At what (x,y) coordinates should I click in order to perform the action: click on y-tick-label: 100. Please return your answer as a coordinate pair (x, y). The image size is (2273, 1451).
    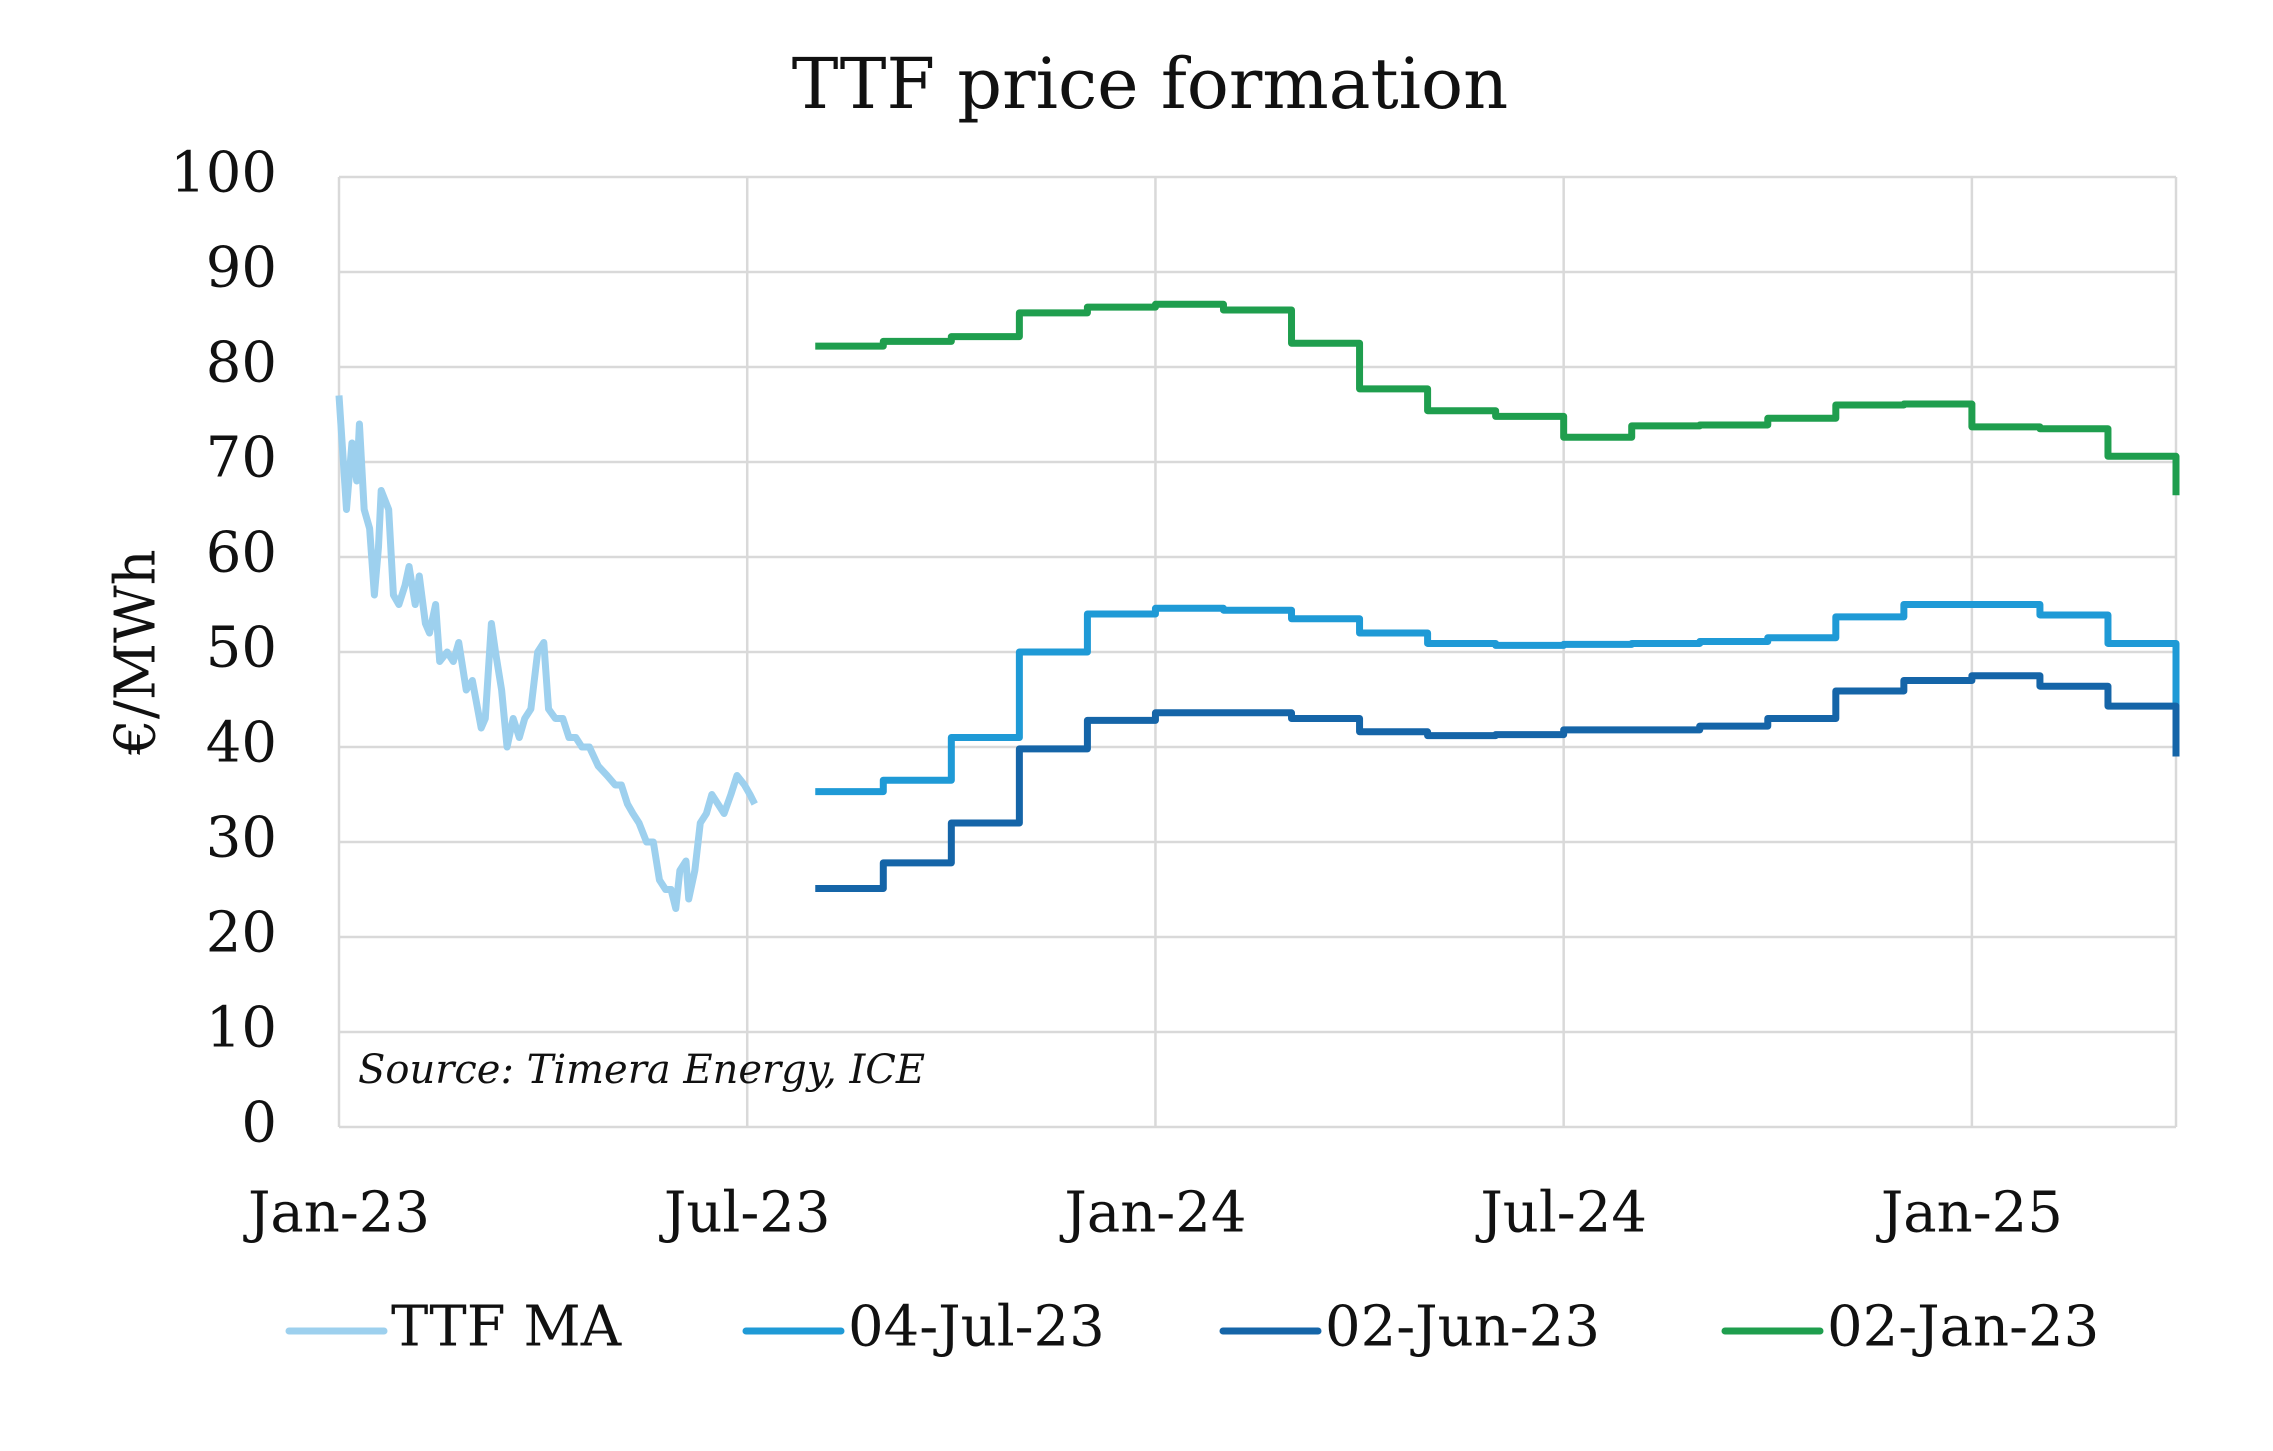
    Looking at the image, I should click on (223, 173).